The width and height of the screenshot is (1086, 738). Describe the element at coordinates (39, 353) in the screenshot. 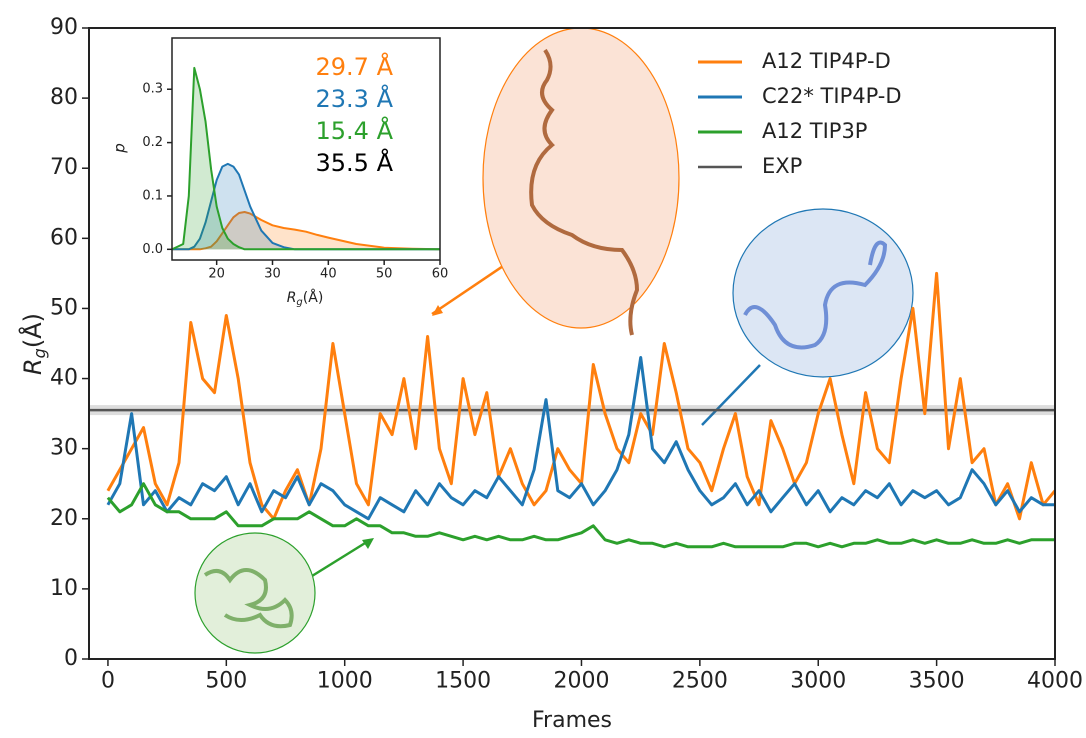

I see `y-axis-label-subscript: g` at that location.